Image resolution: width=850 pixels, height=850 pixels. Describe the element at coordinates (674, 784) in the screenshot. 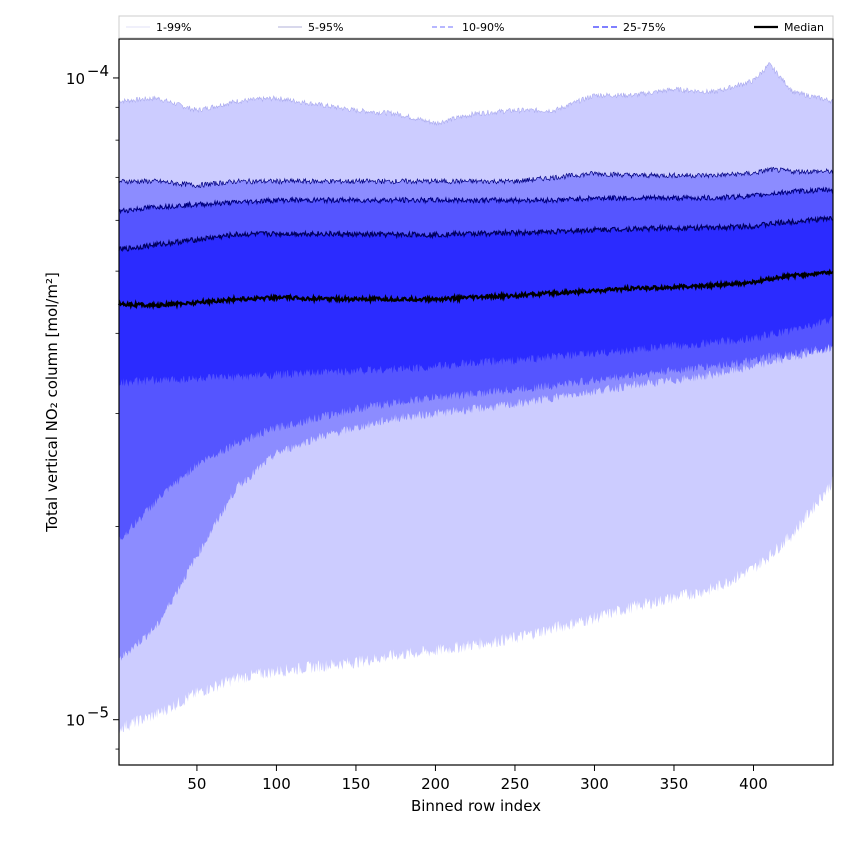

I see `x-tick-label: 350` at that location.